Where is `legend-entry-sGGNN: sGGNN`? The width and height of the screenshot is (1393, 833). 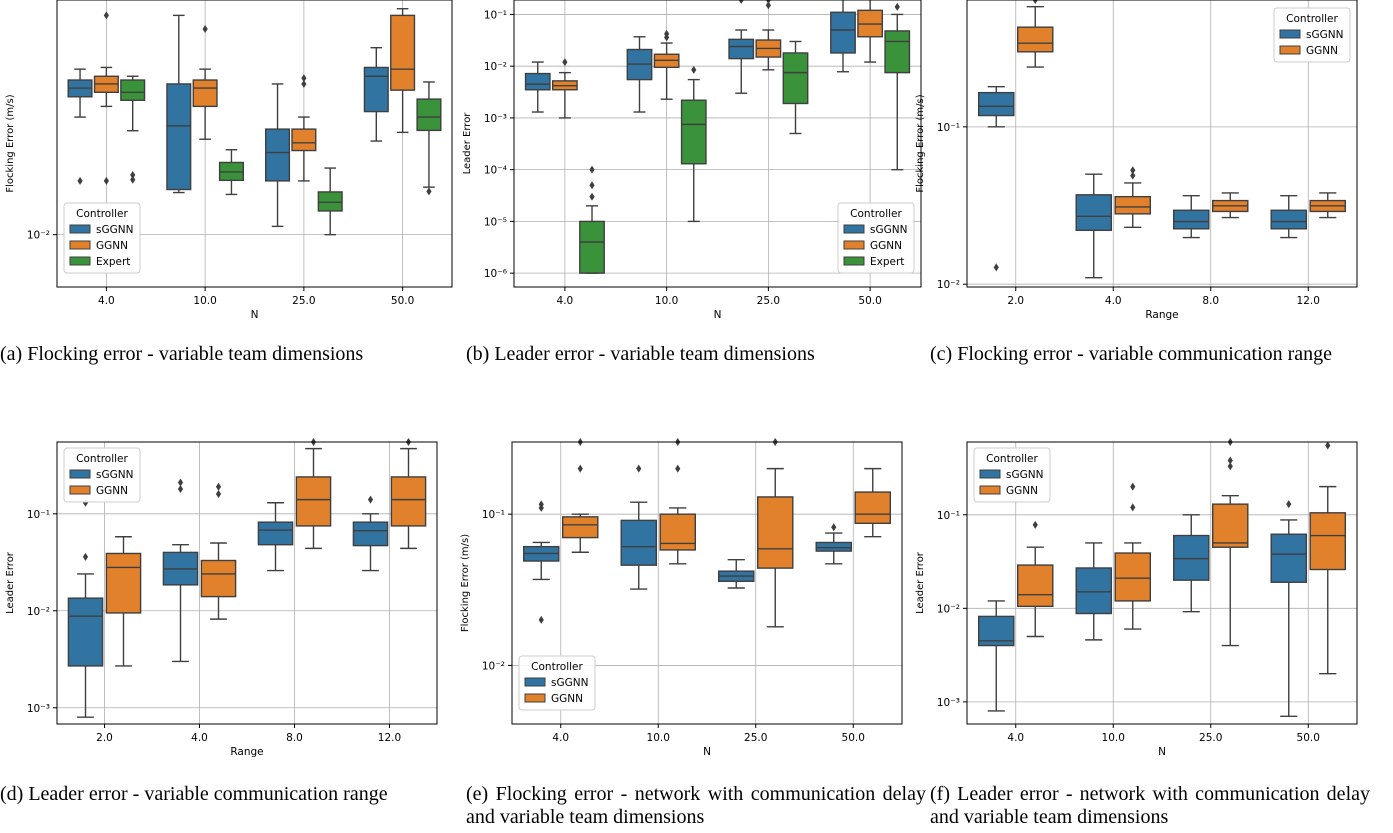
legend-entry-sGGNN: sGGNN is located at coordinates (1324, 35).